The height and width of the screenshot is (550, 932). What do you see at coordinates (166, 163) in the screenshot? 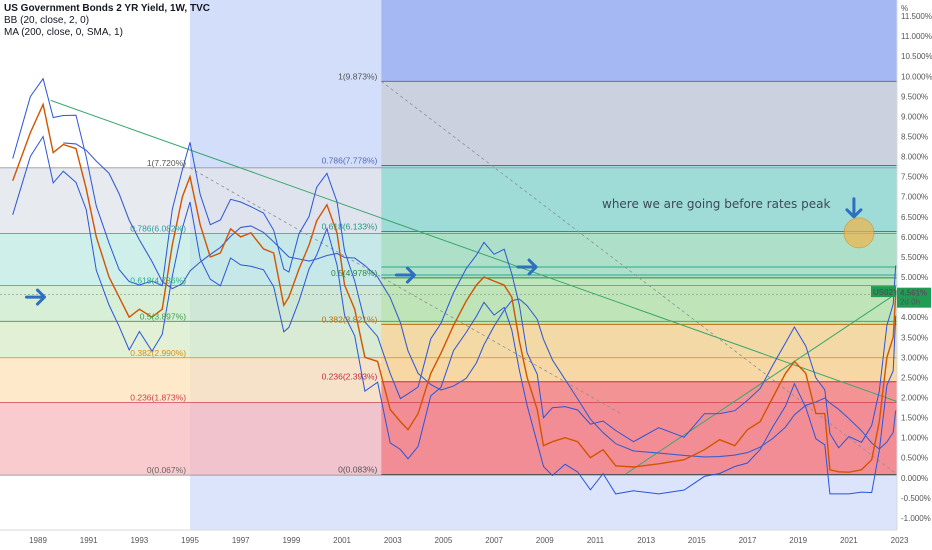
I see `fib-a-label: 1(7.720%)` at bounding box center [166, 163].